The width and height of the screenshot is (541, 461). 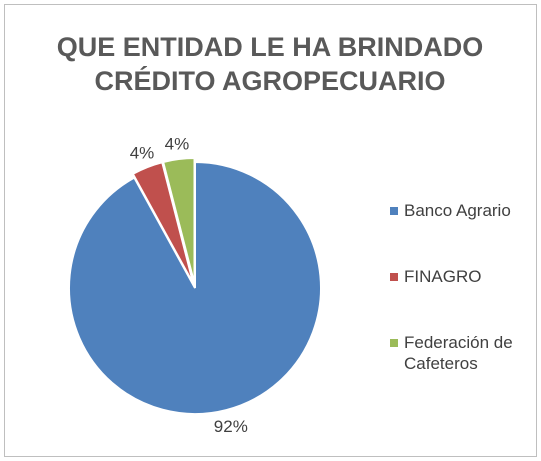 What do you see at coordinates (458, 353) in the screenshot?
I see `legend-label: Federación de Cafeteros` at bounding box center [458, 353].